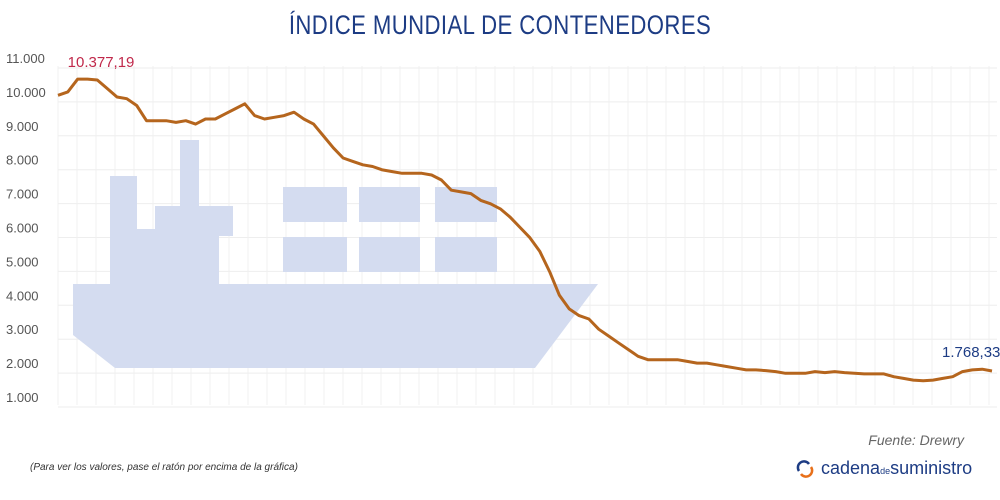  Describe the element at coordinates (178, 256) in the screenshot. I see `ship-cabin` at that location.